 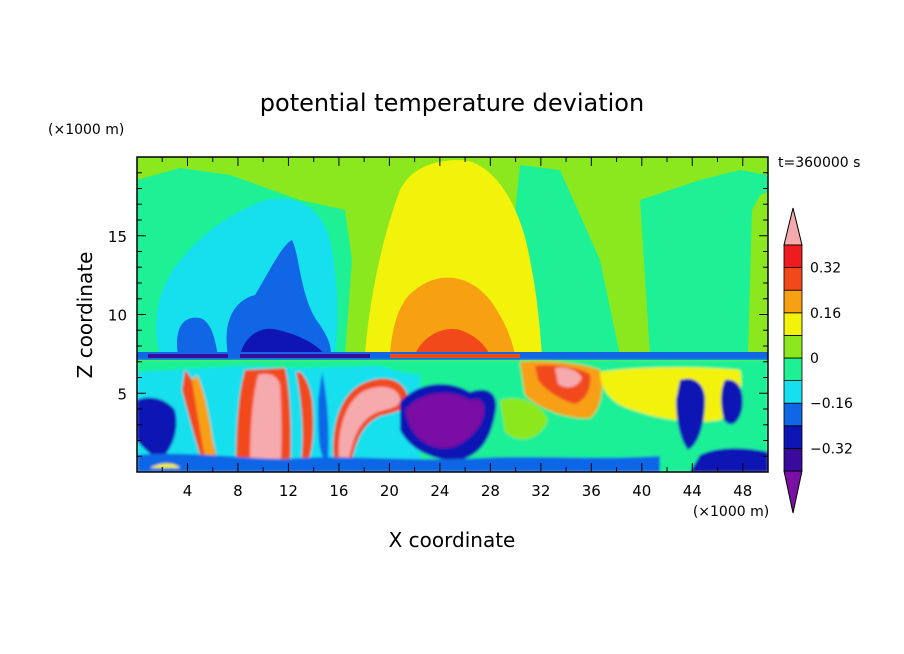 I want to click on bl-yellow-east, so click(x=671, y=394).